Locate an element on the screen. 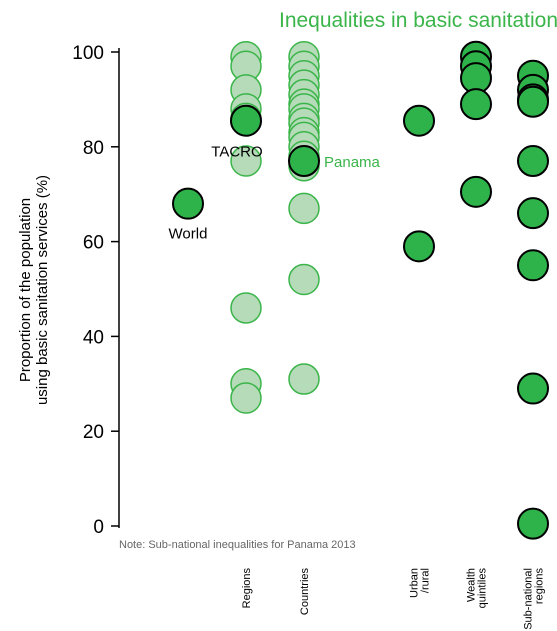 The image size is (557, 631). category-label-subnational: Sub-national is located at coordinates (529, 599).